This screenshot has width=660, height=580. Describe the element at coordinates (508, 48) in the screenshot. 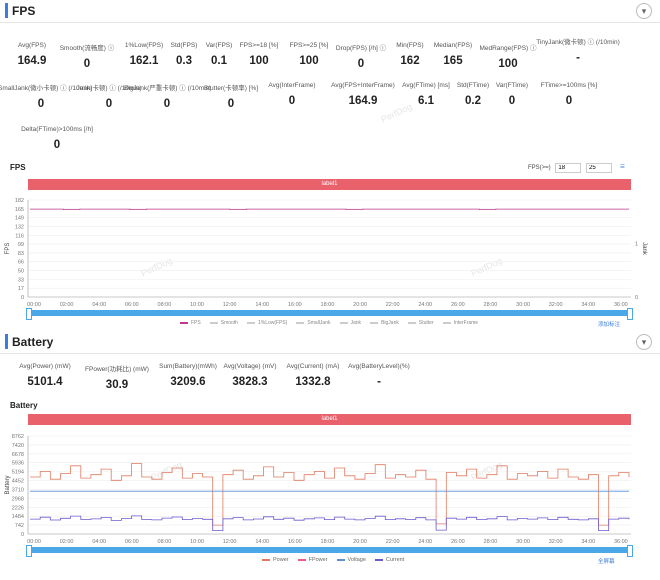

I see `metric-label: MedRange(FPS) ⓘ` at that location.